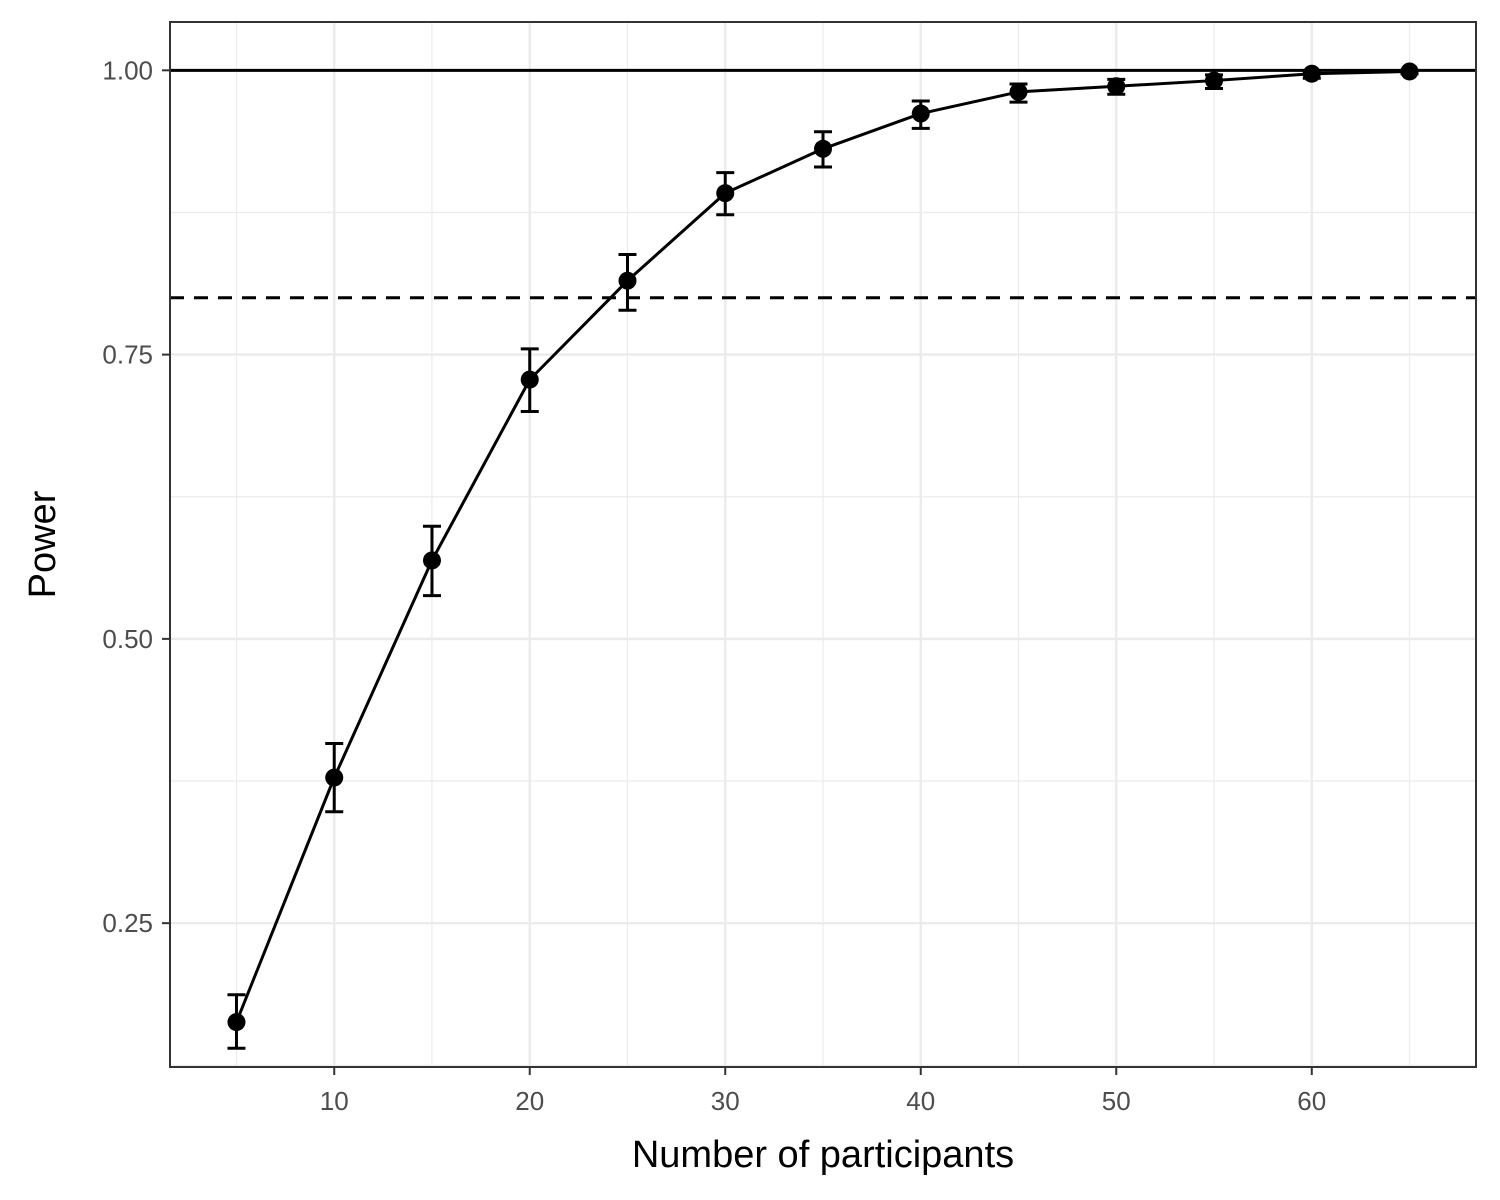 Image resolution: width=1500 pixels, height=1200 pixels. What do you see at coordinates (1311, 1101) in the screenshot?
I see `x-tick-label: 60` at bounding box center [1311, 1101].